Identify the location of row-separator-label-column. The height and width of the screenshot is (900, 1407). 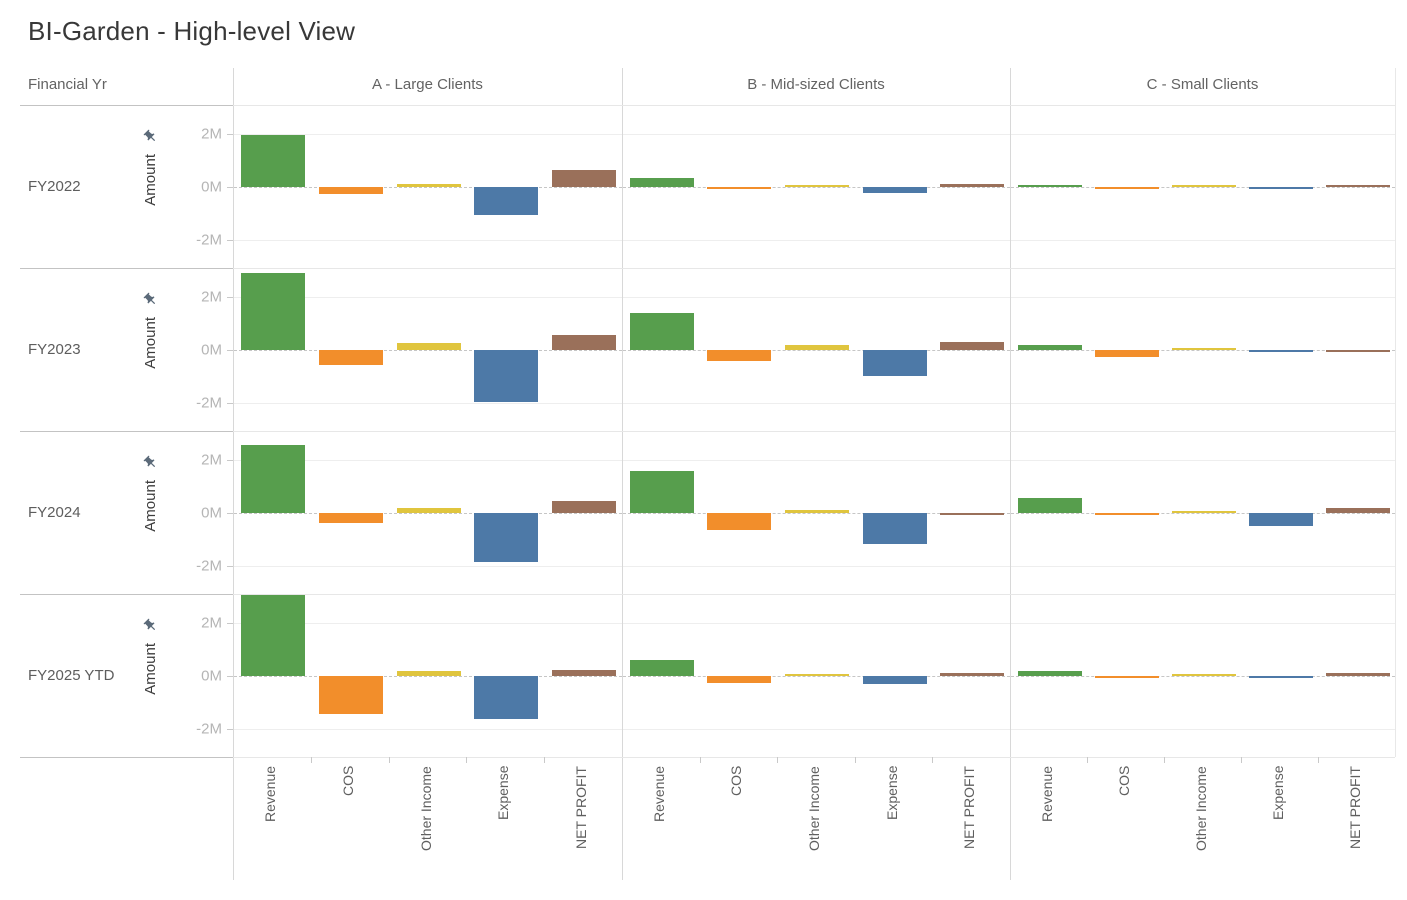
(126, 757).